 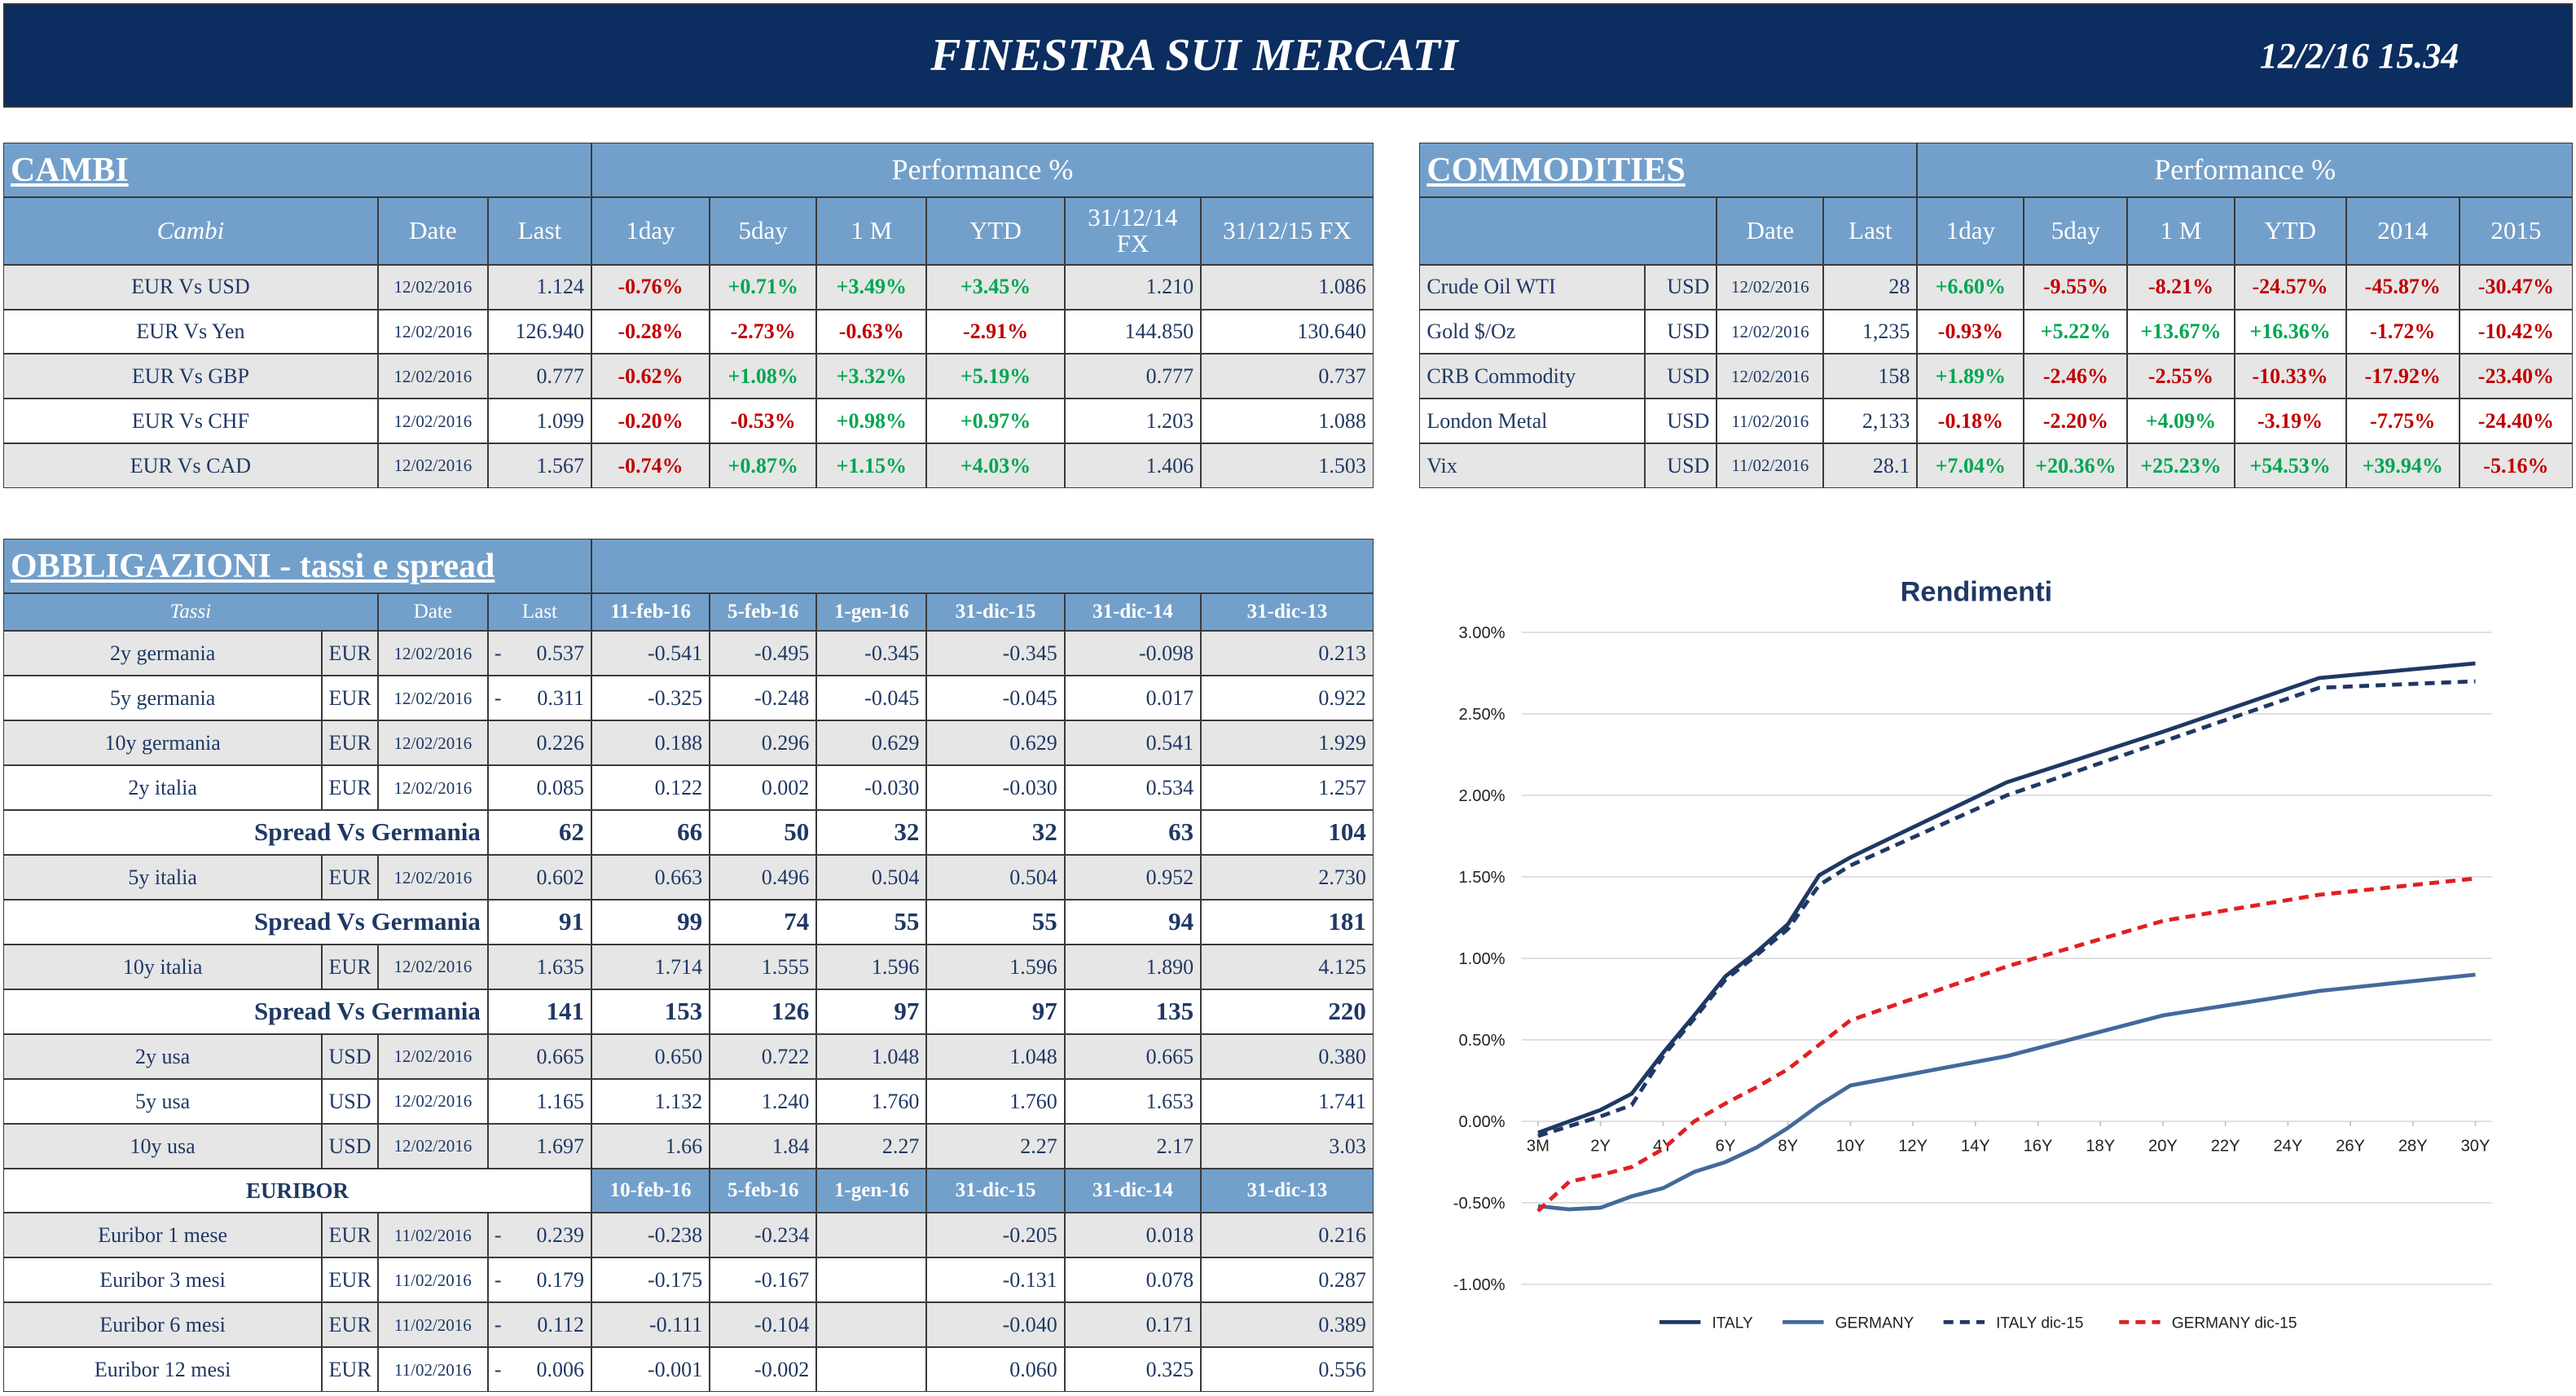 What do you see at coordinates (763, 1101) in the screenshot?
I see `rate-value: 1.240` at bounding box center [763, 1101].